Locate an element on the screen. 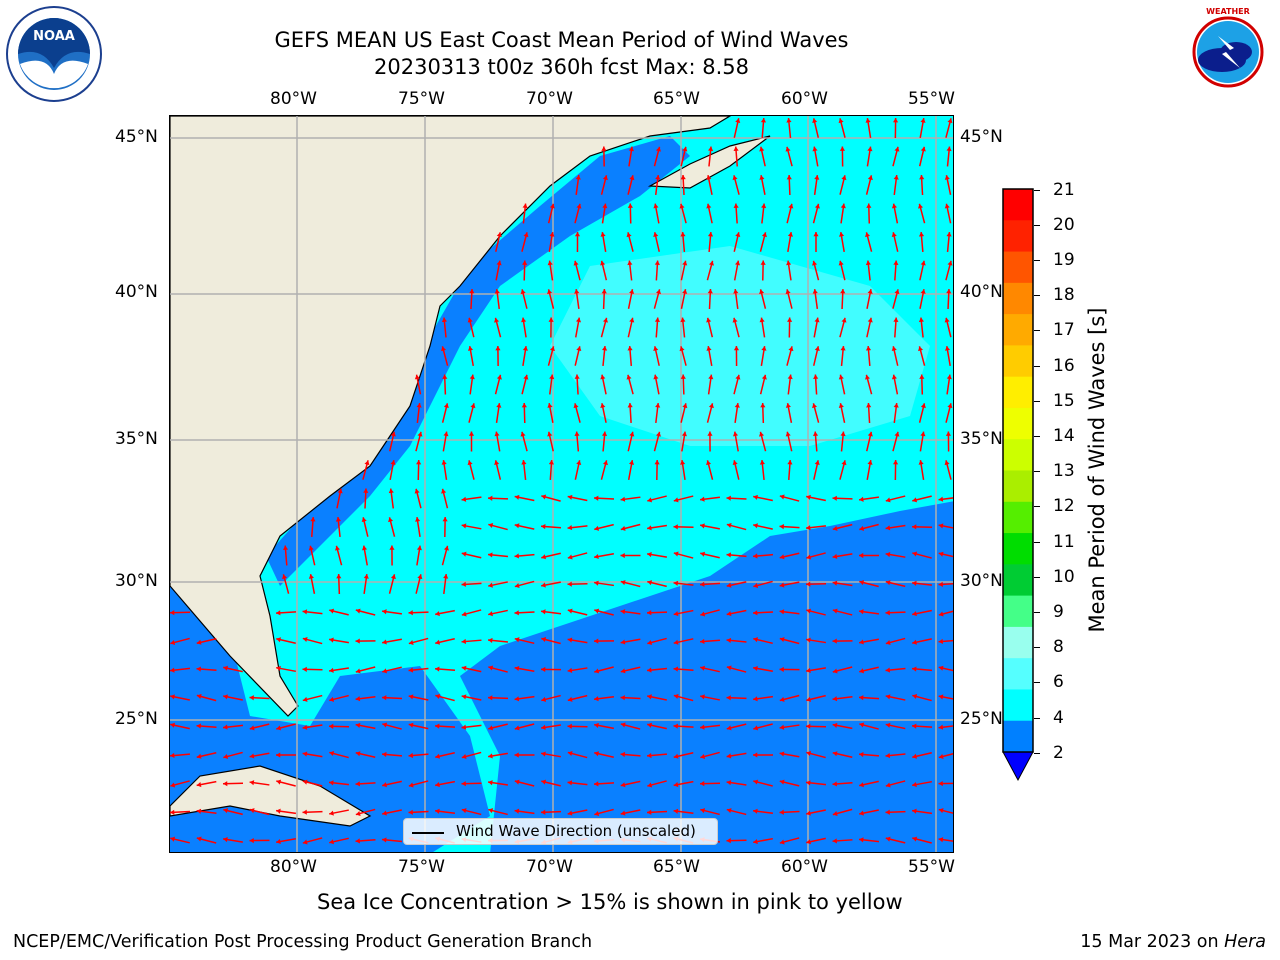 This screenshot has height=960, width=1280. footer-date: 15 Mar 2023 on Hera is located at coordinates (1173, 942).